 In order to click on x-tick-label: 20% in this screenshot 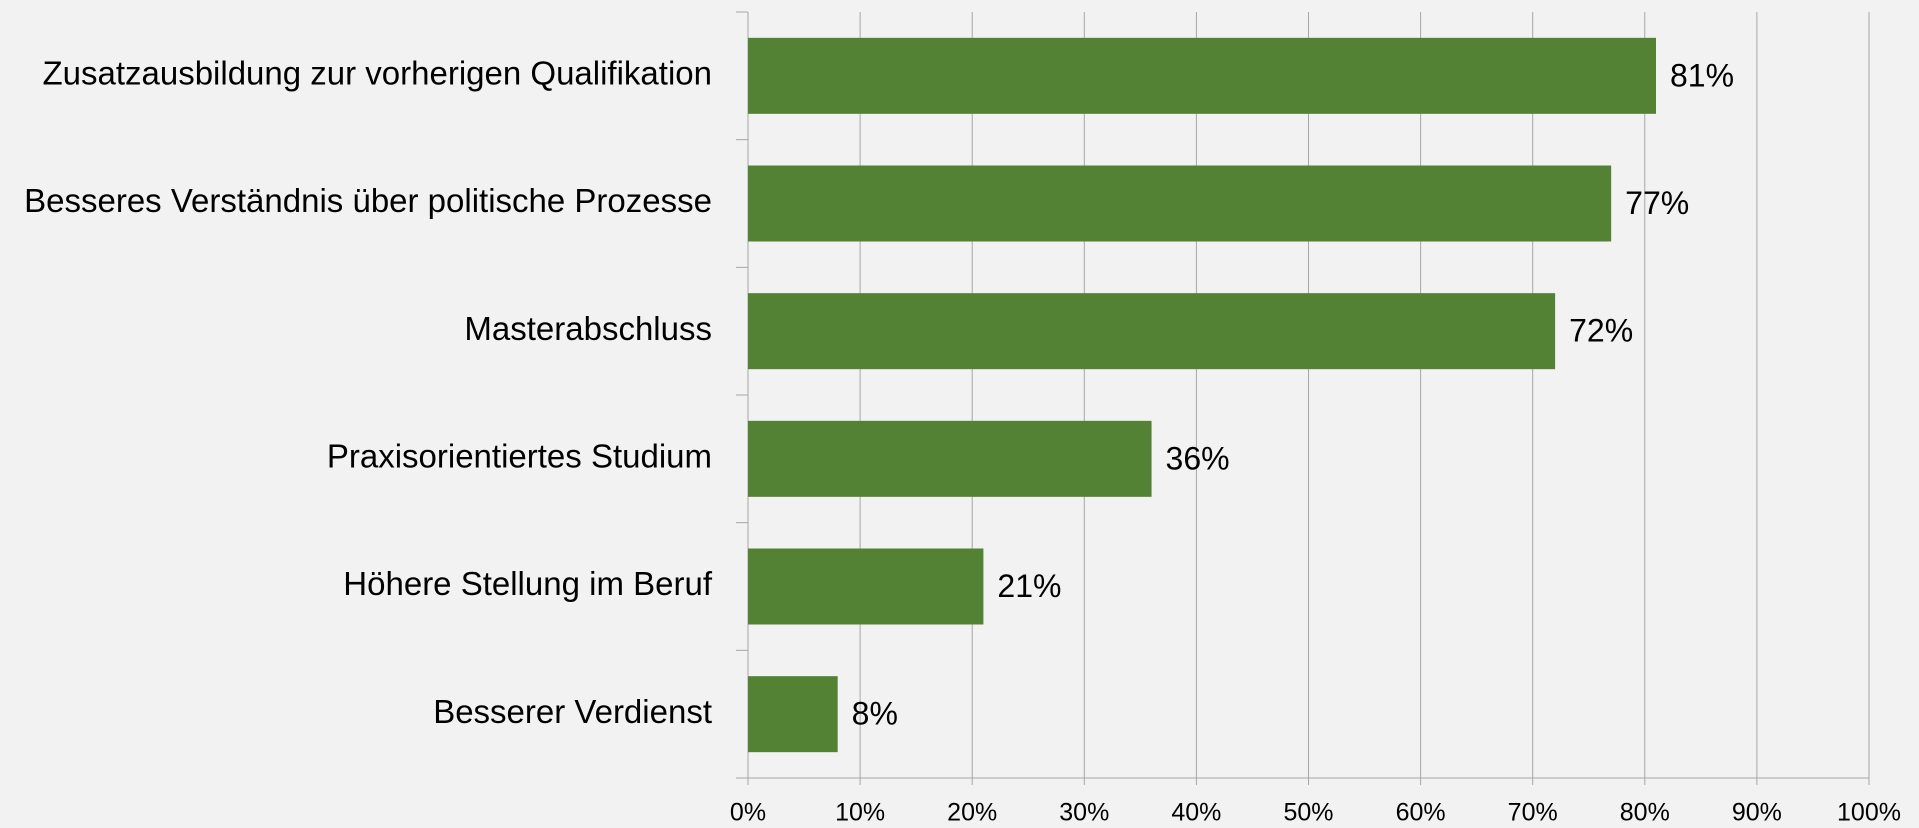, I will do `click(972, 813)`.